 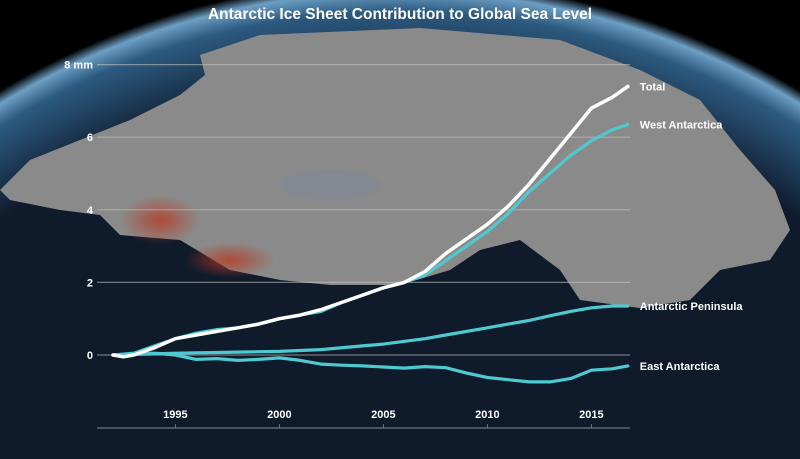 What do you see at coordinates (279, 415) in the screenshot?
I see `x-tick-label: 2000` at bounding box center [279, 415].